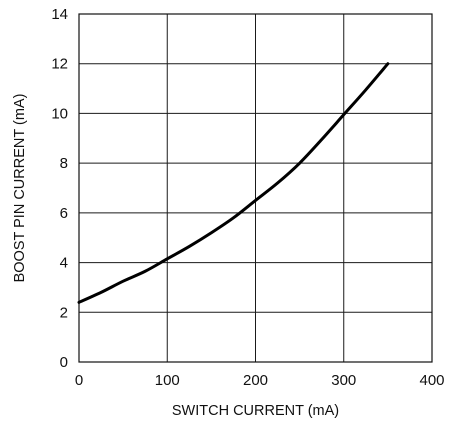 The width and height of the screenshot is (462, 423). Describe the element at coordinates (431, 380) in the screenshot. I see `x-tick-label: 400` at that location.